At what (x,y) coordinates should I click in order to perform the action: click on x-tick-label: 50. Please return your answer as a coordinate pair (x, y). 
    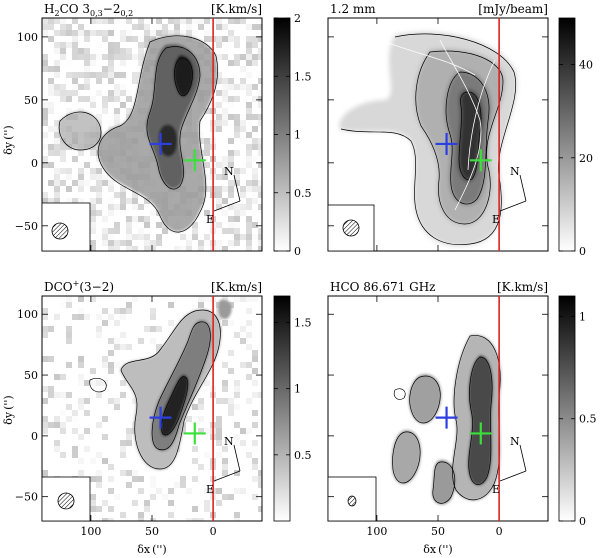
    Looking at the image, I should click on (152, 531).